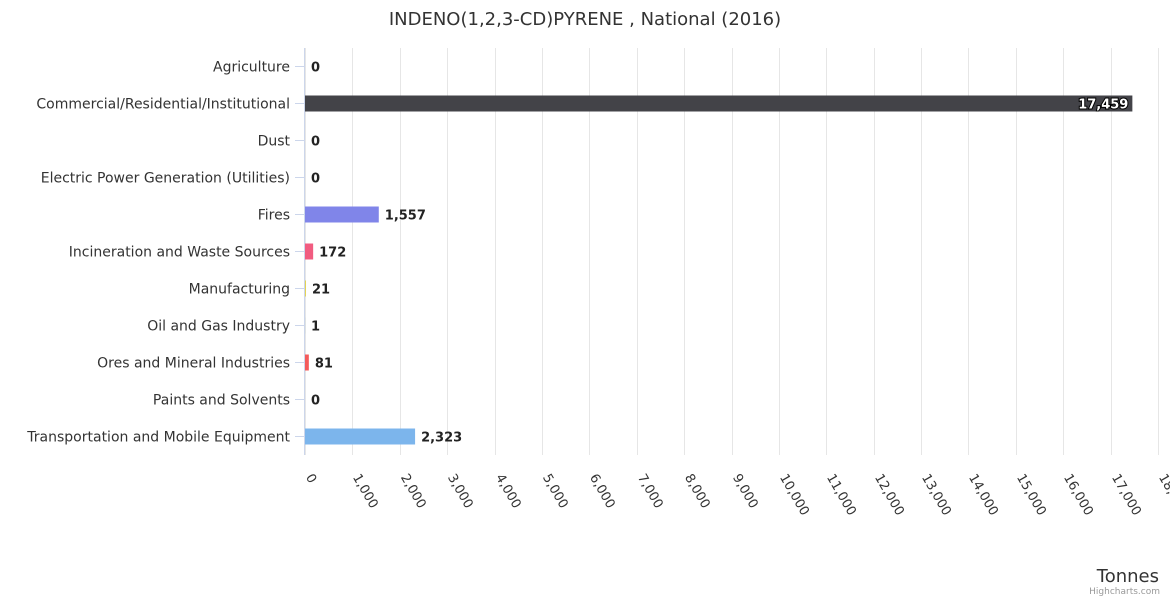  I want to click on category-label: Paints and Solvents, so click(221, 401).